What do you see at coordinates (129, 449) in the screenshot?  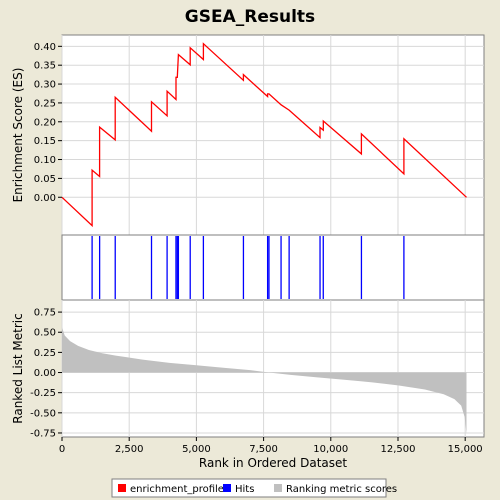 I see `x-tick-label: 2,500` at bounding box center [129, 449].